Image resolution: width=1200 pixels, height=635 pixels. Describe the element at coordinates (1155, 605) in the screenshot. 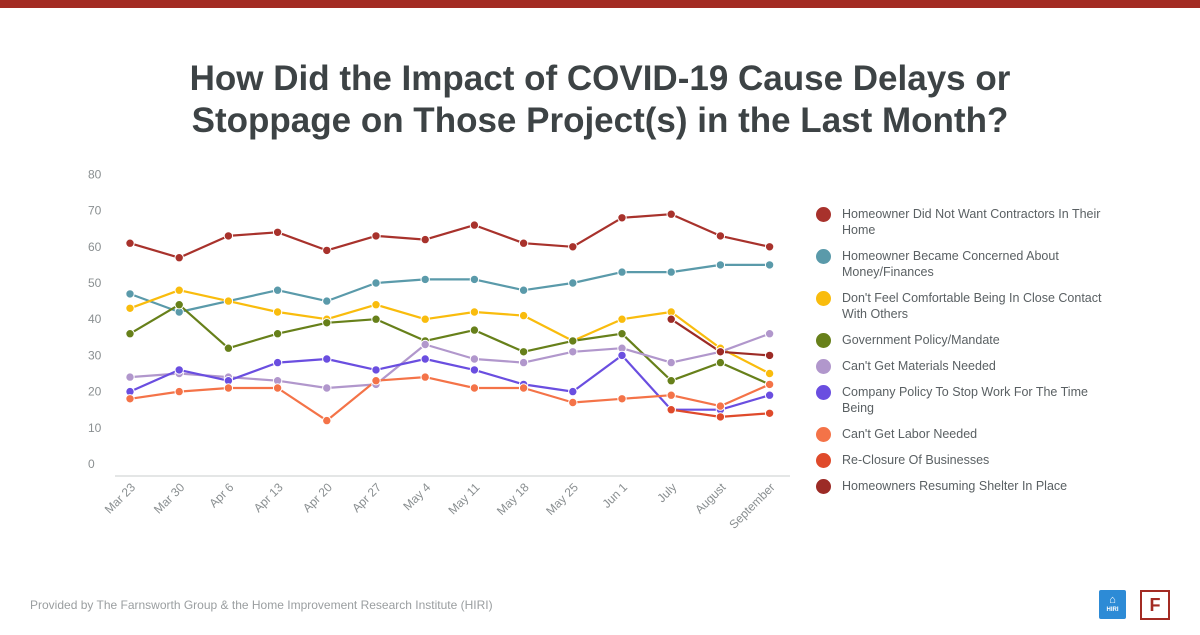

I see `farnsworth-logo: F` at that location.